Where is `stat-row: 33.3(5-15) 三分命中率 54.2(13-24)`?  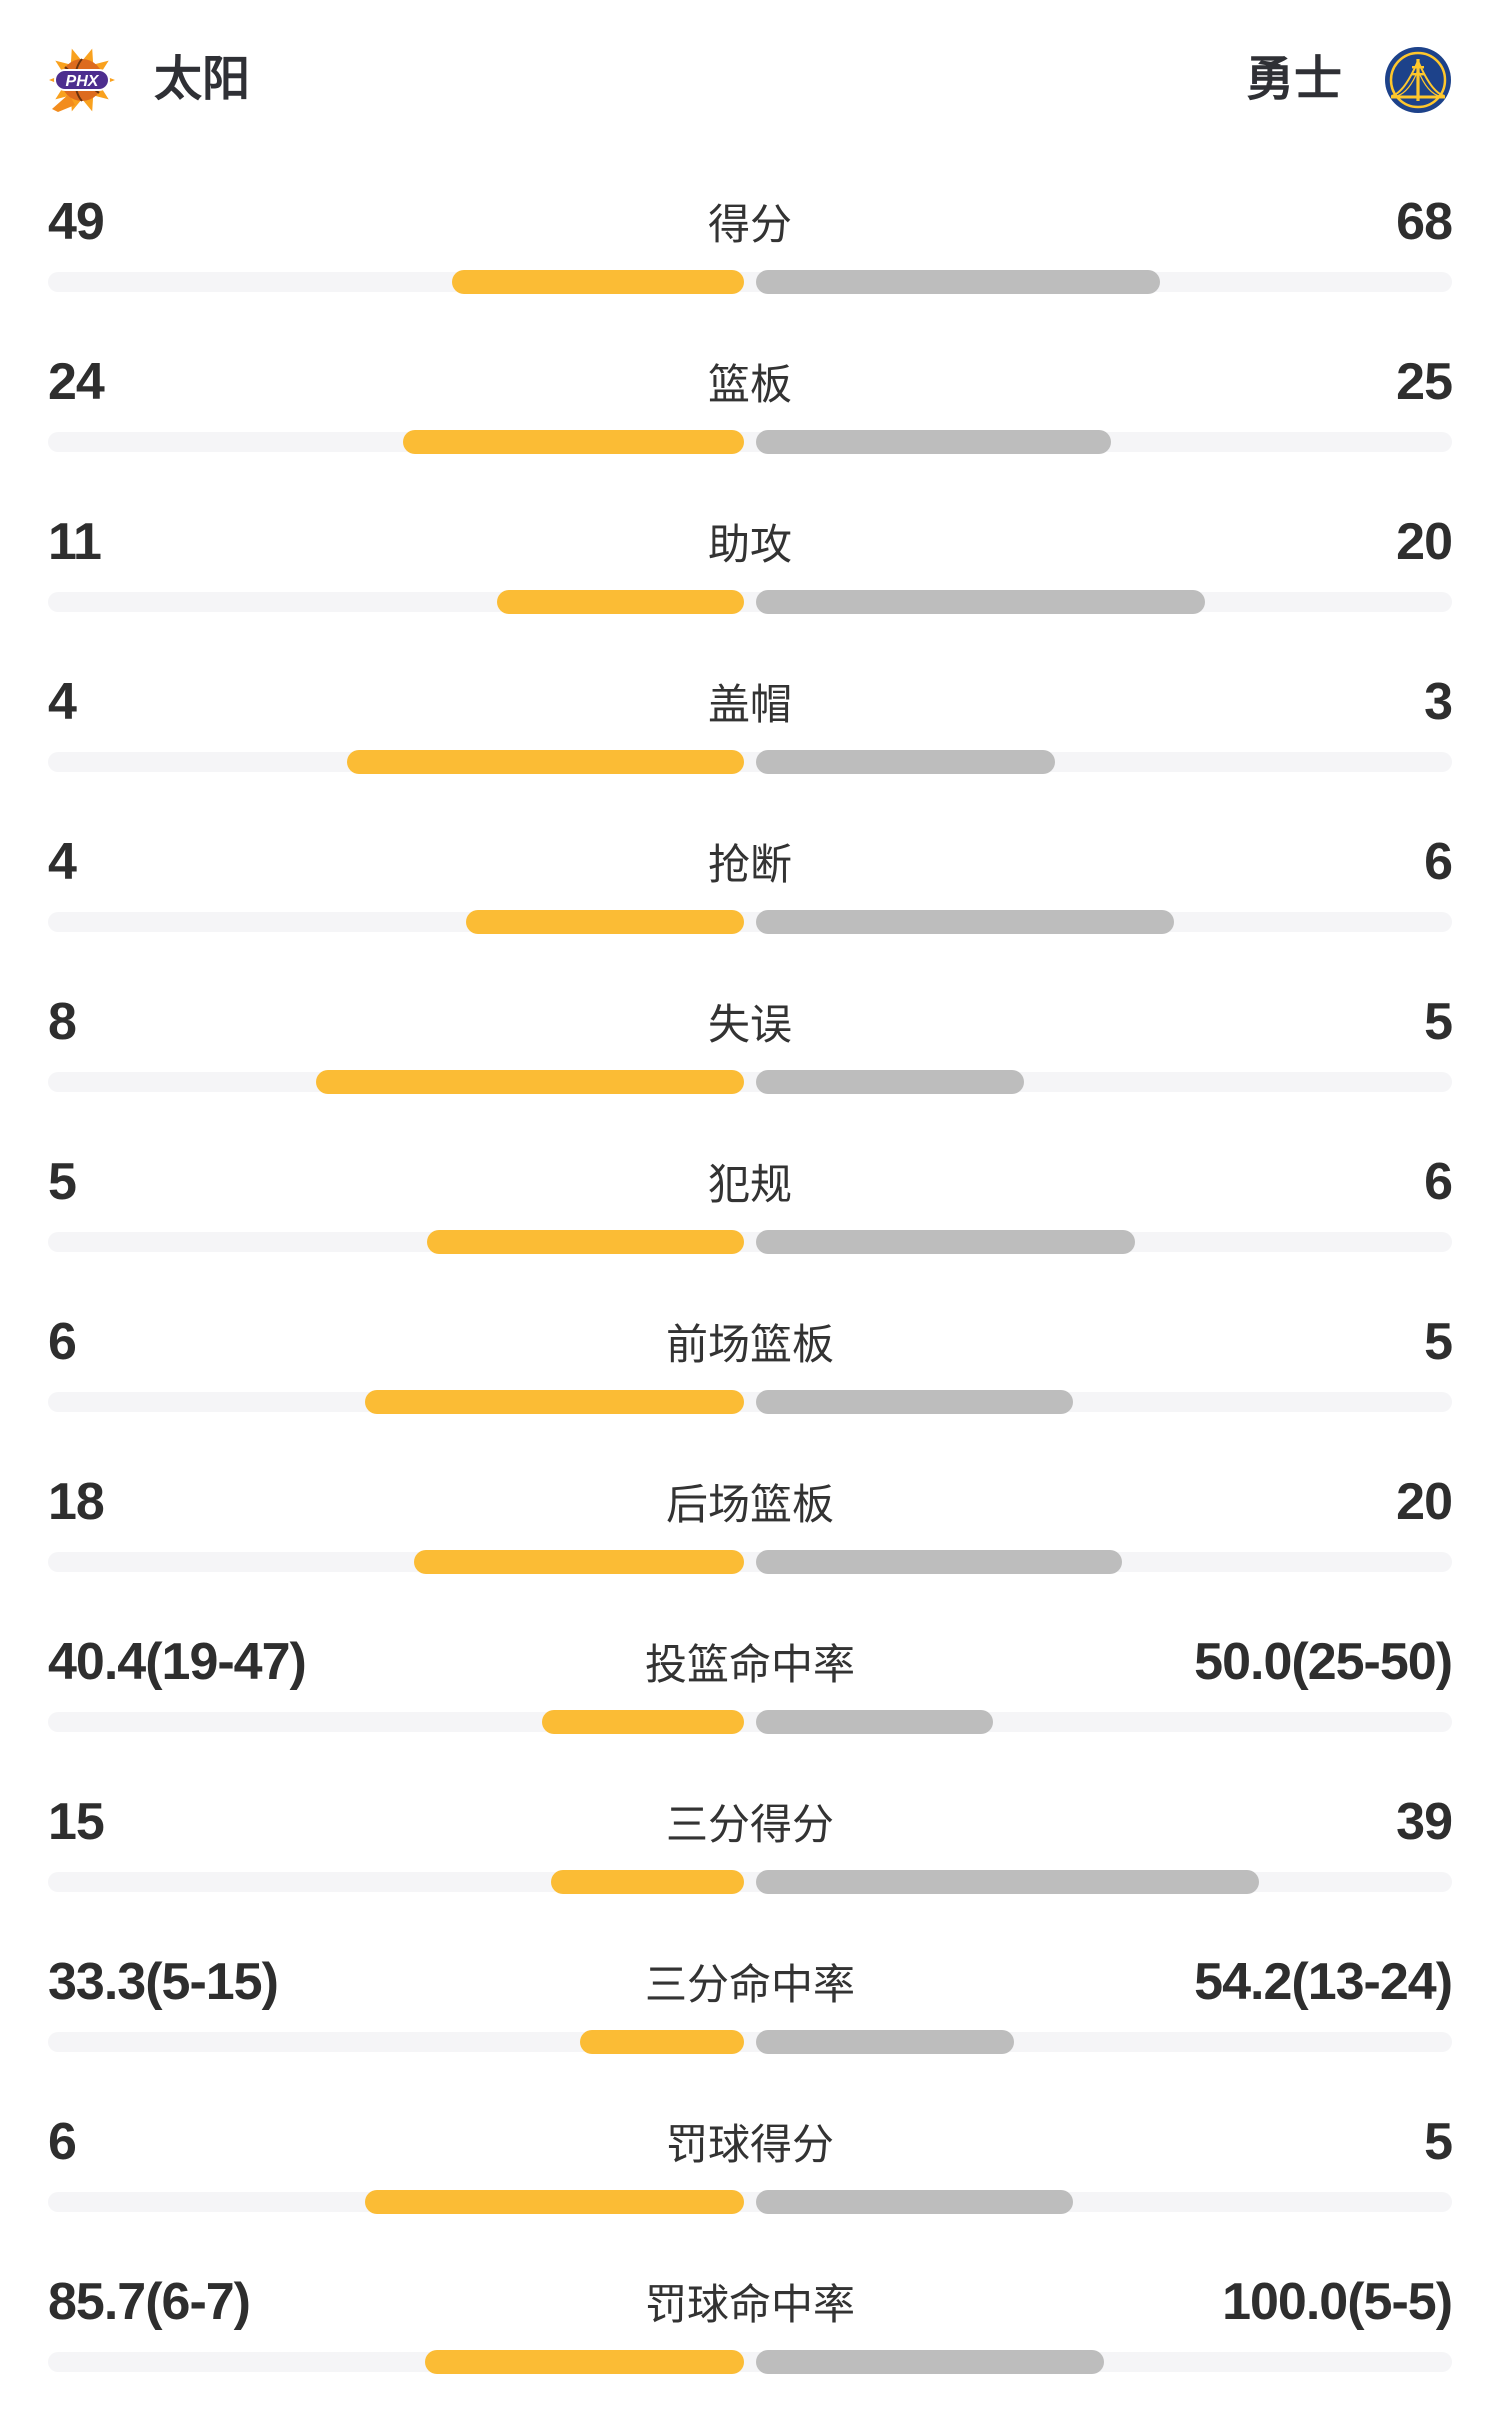 stat-row: 33.3(5-15) 三分命中率 54.2(13-24) is located at coordinates (750, 2030).